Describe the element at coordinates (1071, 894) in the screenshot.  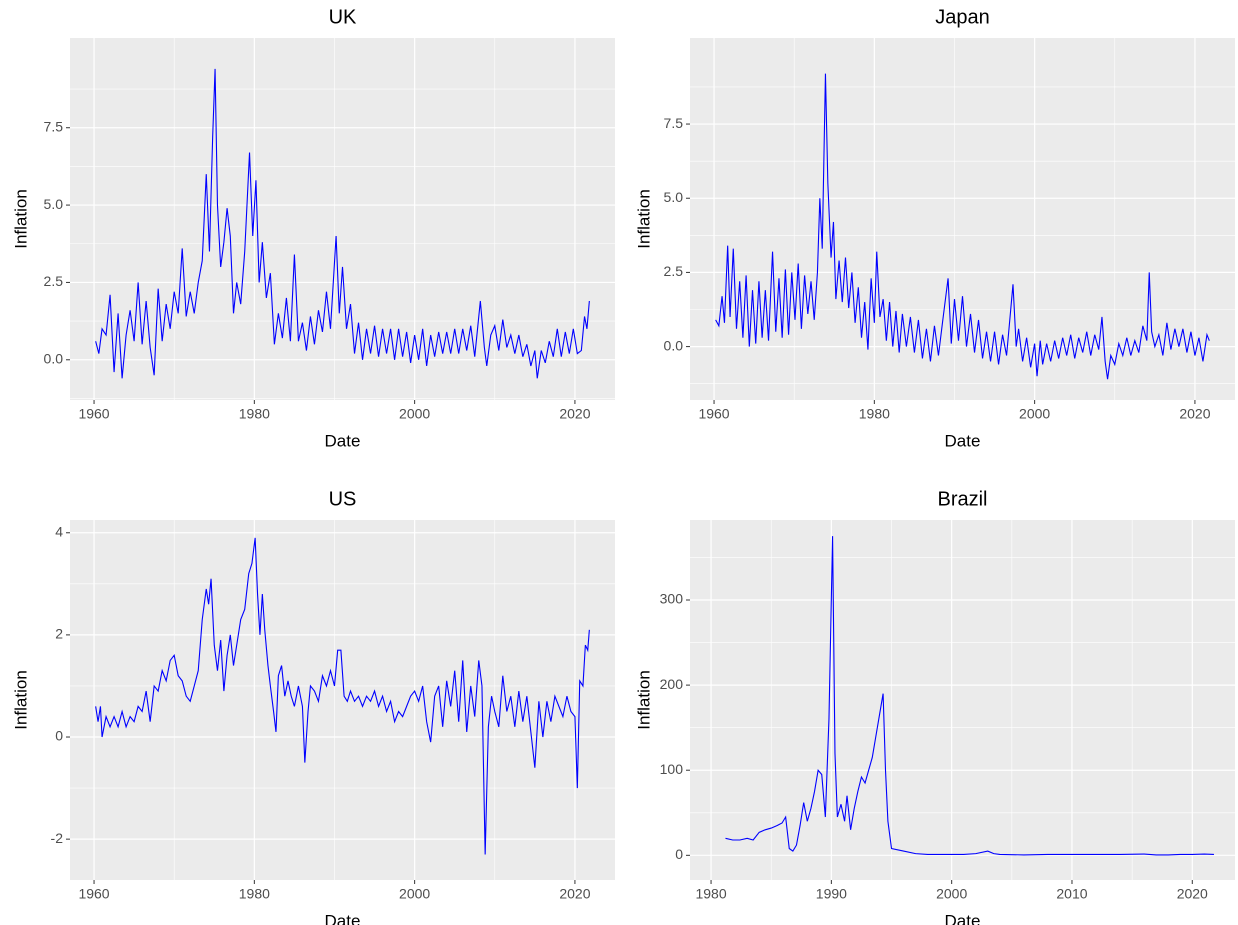
I see `x-tick-label: 2010` at that location.